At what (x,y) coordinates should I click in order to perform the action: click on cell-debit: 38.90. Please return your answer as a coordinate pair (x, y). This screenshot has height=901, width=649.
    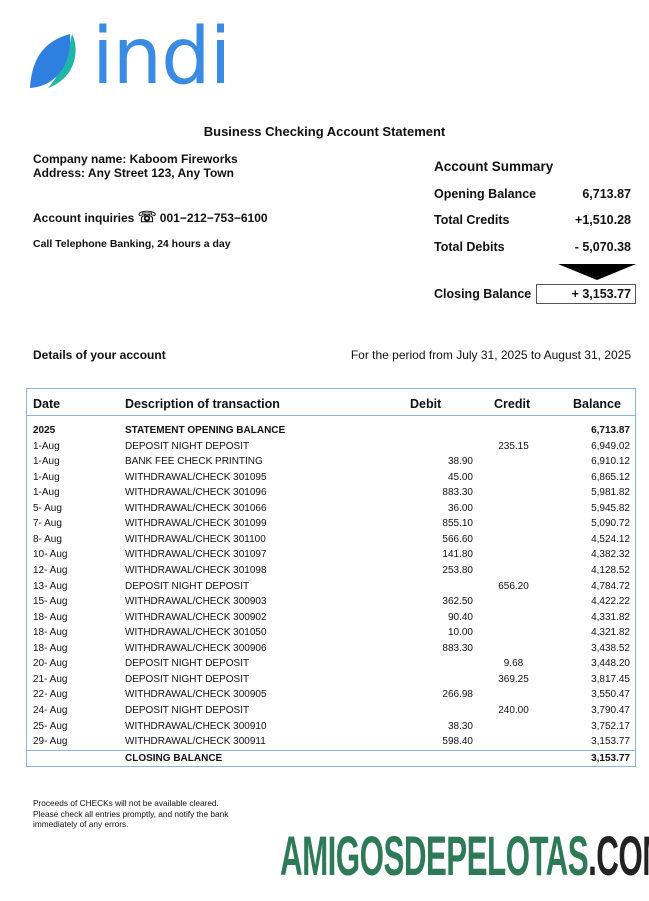
    Looking at the image, I should click on (460, 462).